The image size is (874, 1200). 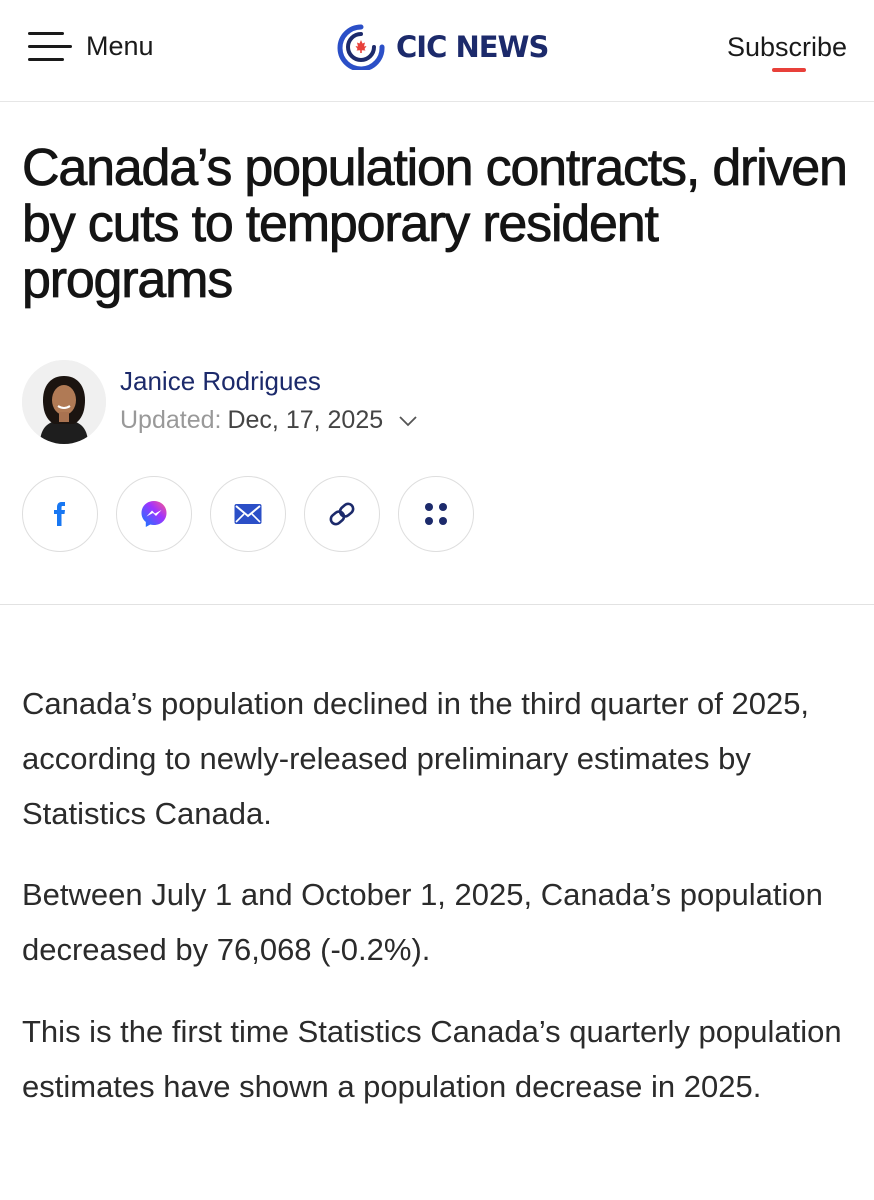 I want to click on section-divider, so click(x=437, y=604).